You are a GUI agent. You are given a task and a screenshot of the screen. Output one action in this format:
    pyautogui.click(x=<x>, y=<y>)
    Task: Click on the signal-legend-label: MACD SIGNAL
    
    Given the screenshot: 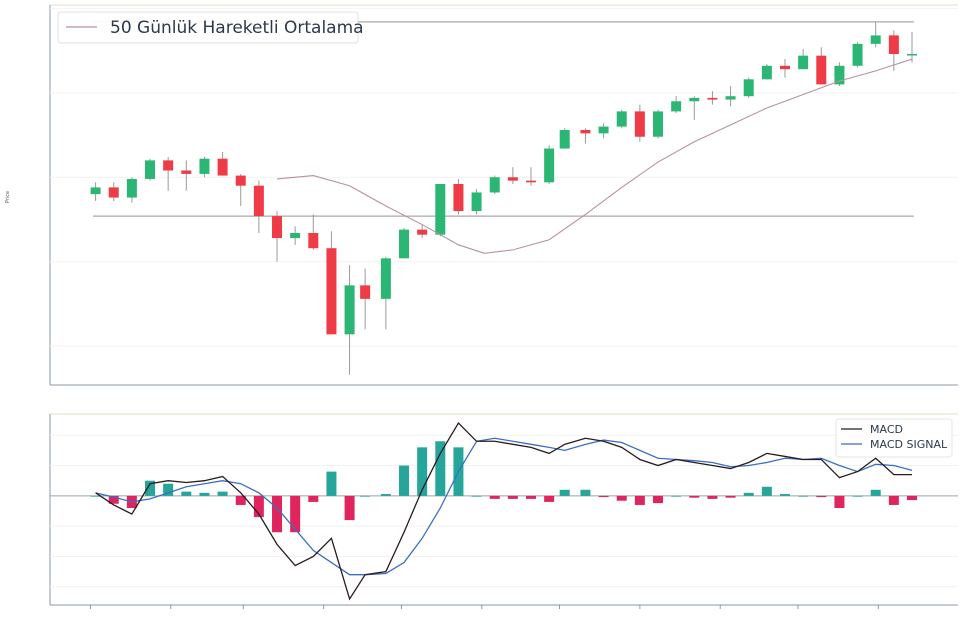 What is the action you would take?
    pyautogui.click(x=909, y=444)
    